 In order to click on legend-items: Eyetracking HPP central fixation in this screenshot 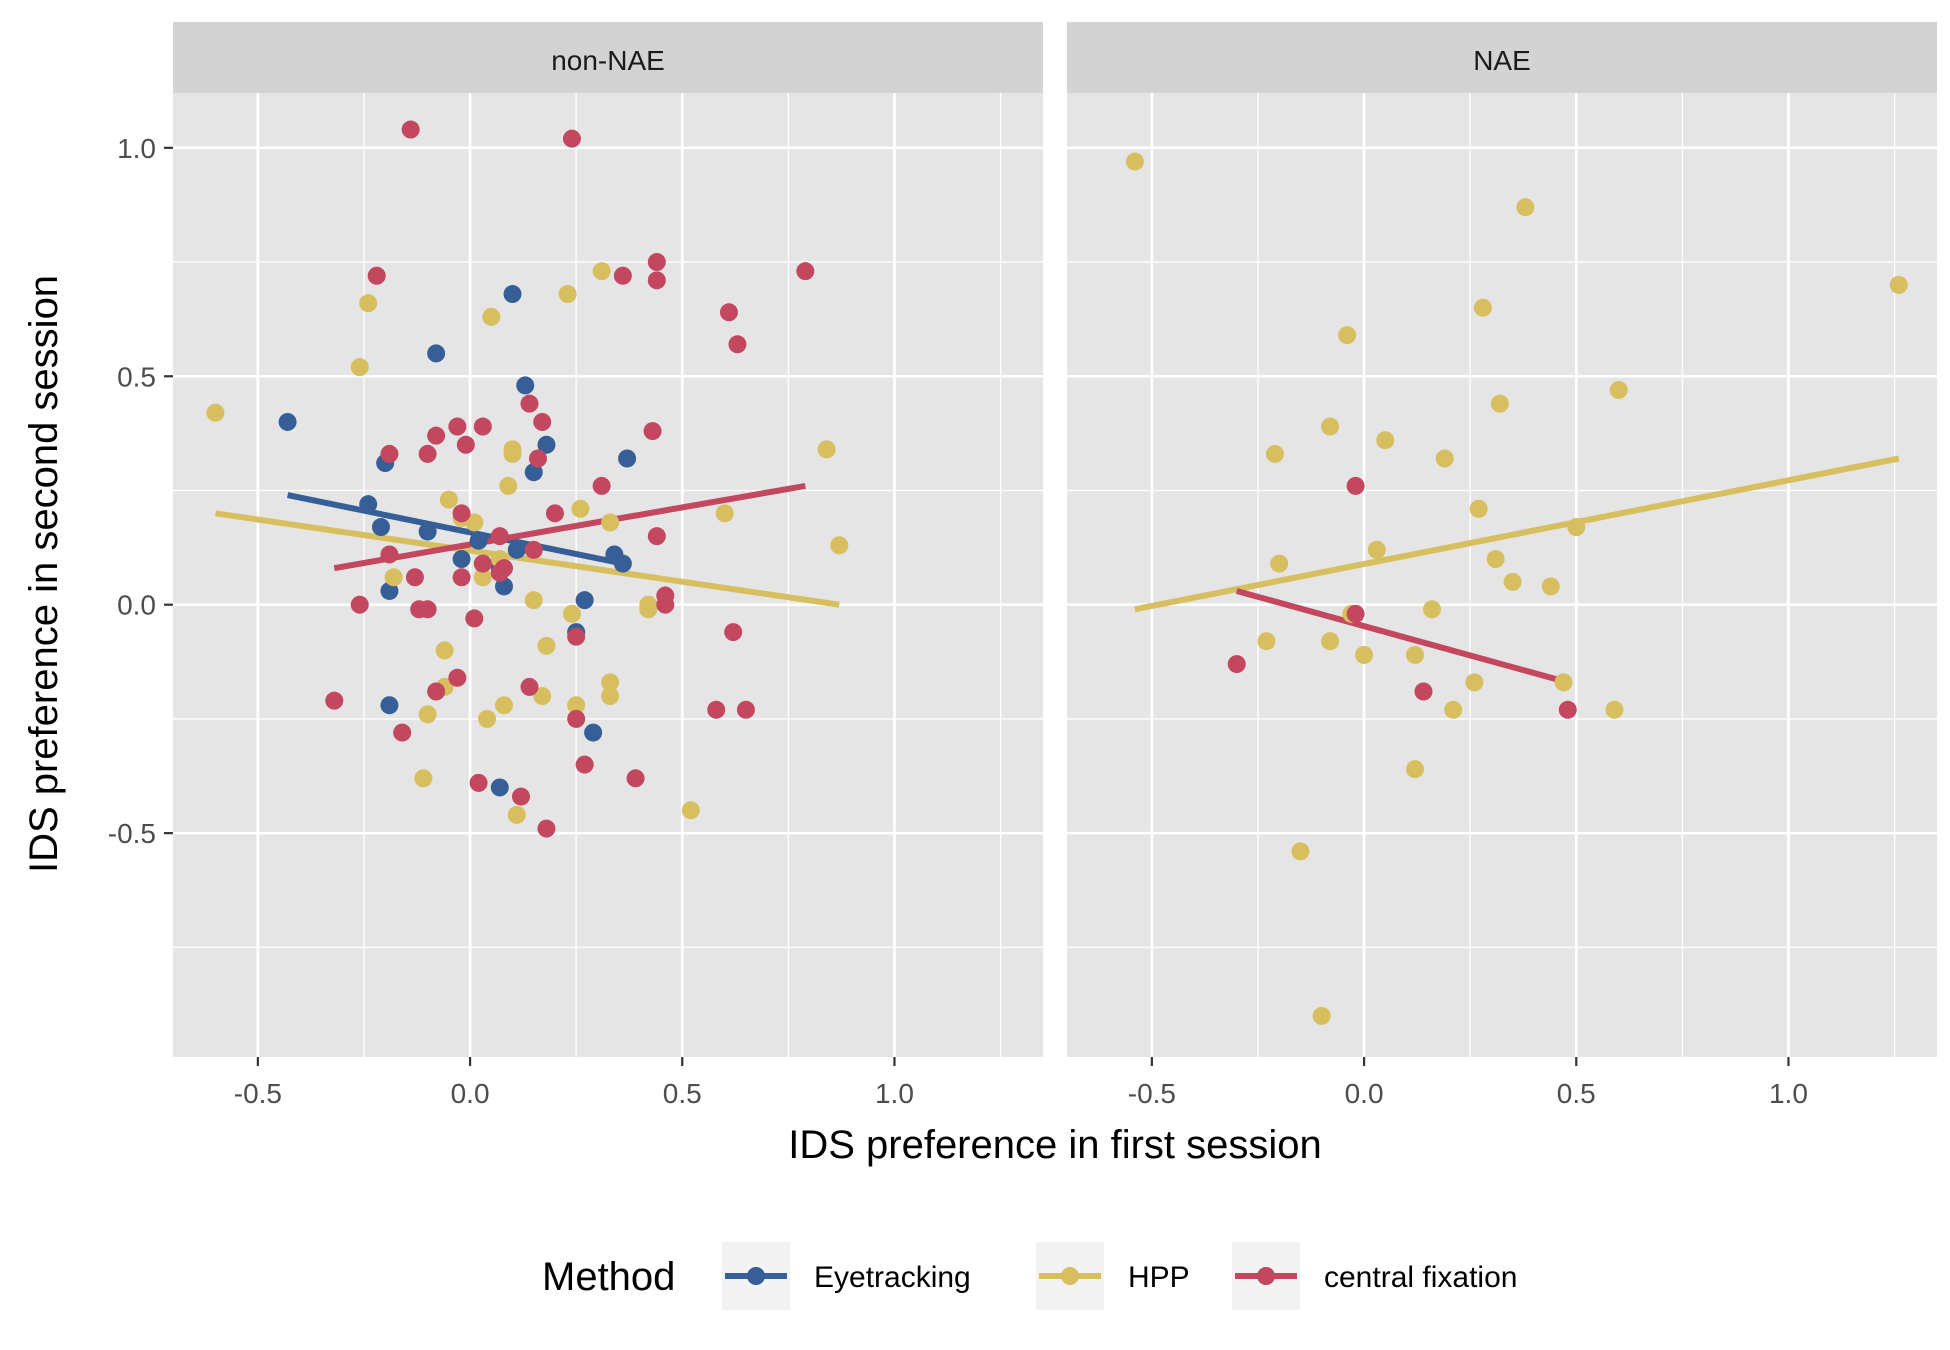, I will do `click(1119, 1276)`.